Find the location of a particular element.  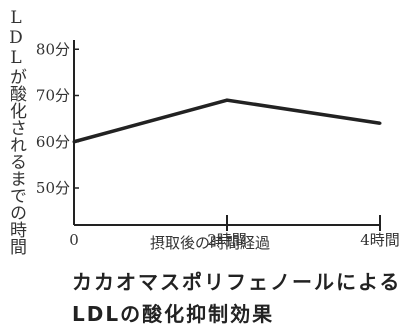

y-tick-label: 50分 is located at coordinates (53, 188).